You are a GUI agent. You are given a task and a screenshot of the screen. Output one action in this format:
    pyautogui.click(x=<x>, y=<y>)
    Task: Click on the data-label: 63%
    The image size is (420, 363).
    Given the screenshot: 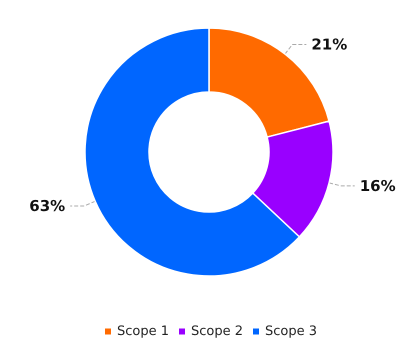 What is the action you would take?
    pyautogui.click(x=47, y=206)
    